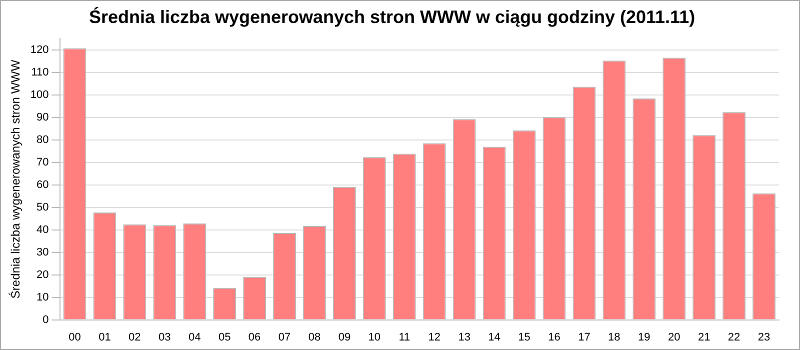 This screenshot has height=350, width=800. I want to click on x-tick-label: 04, so click(194, 337).